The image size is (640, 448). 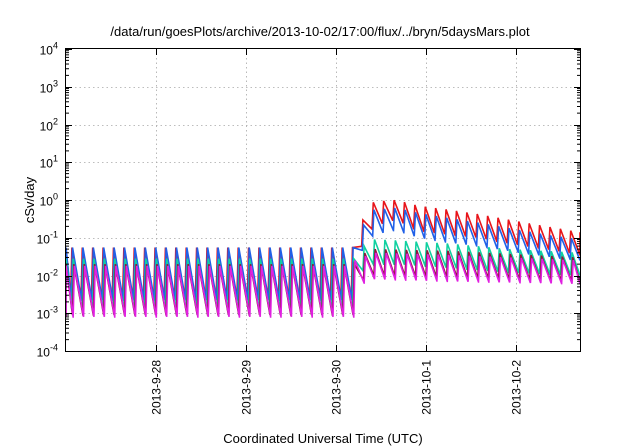 I want to click on series-line, so click(x=323, y=285).